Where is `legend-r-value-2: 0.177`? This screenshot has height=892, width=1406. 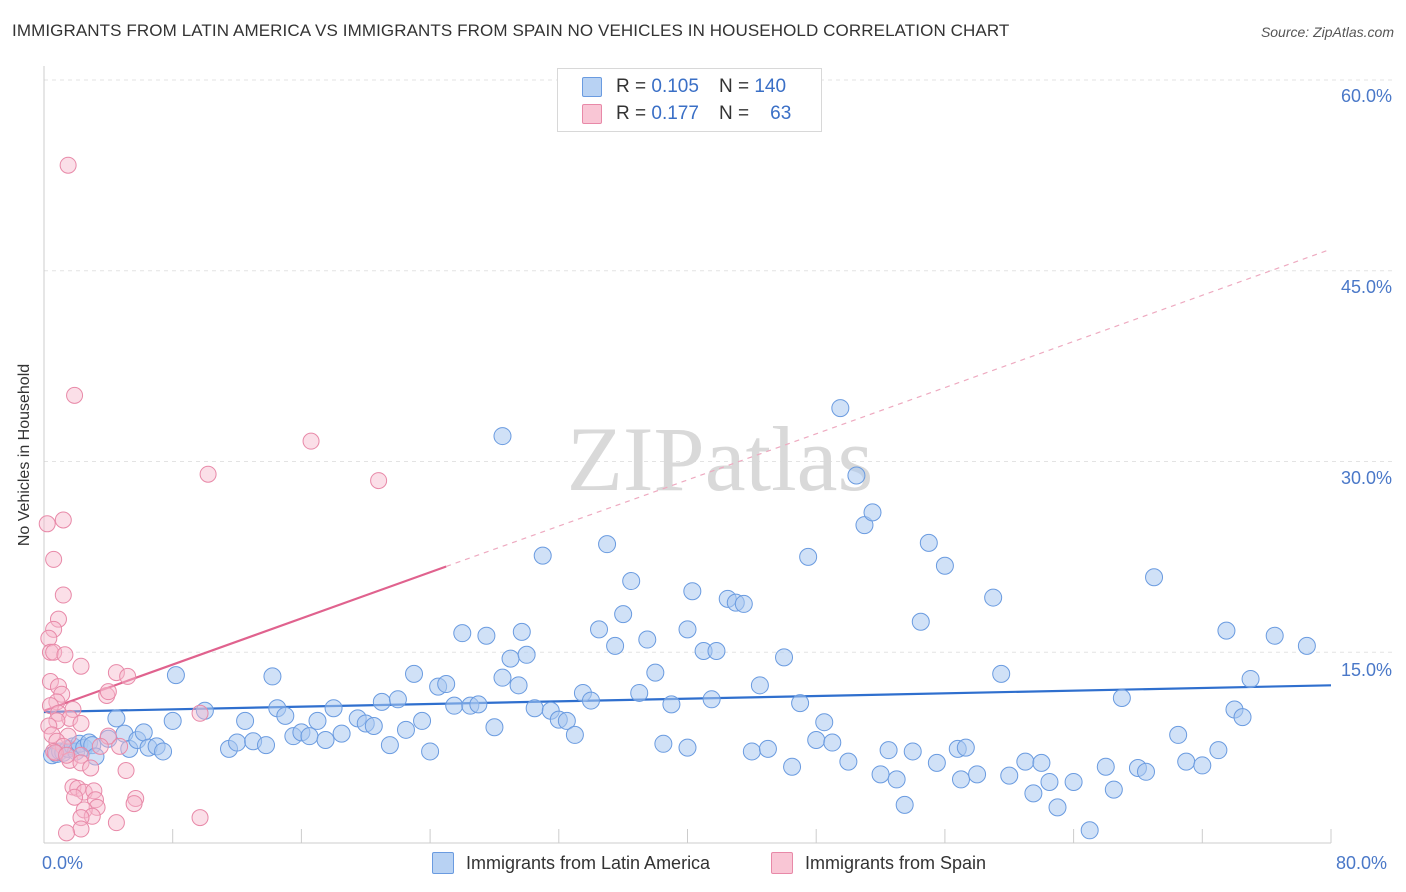
legend-r-value-2: 0.177 is located at coordinates (675, 113).